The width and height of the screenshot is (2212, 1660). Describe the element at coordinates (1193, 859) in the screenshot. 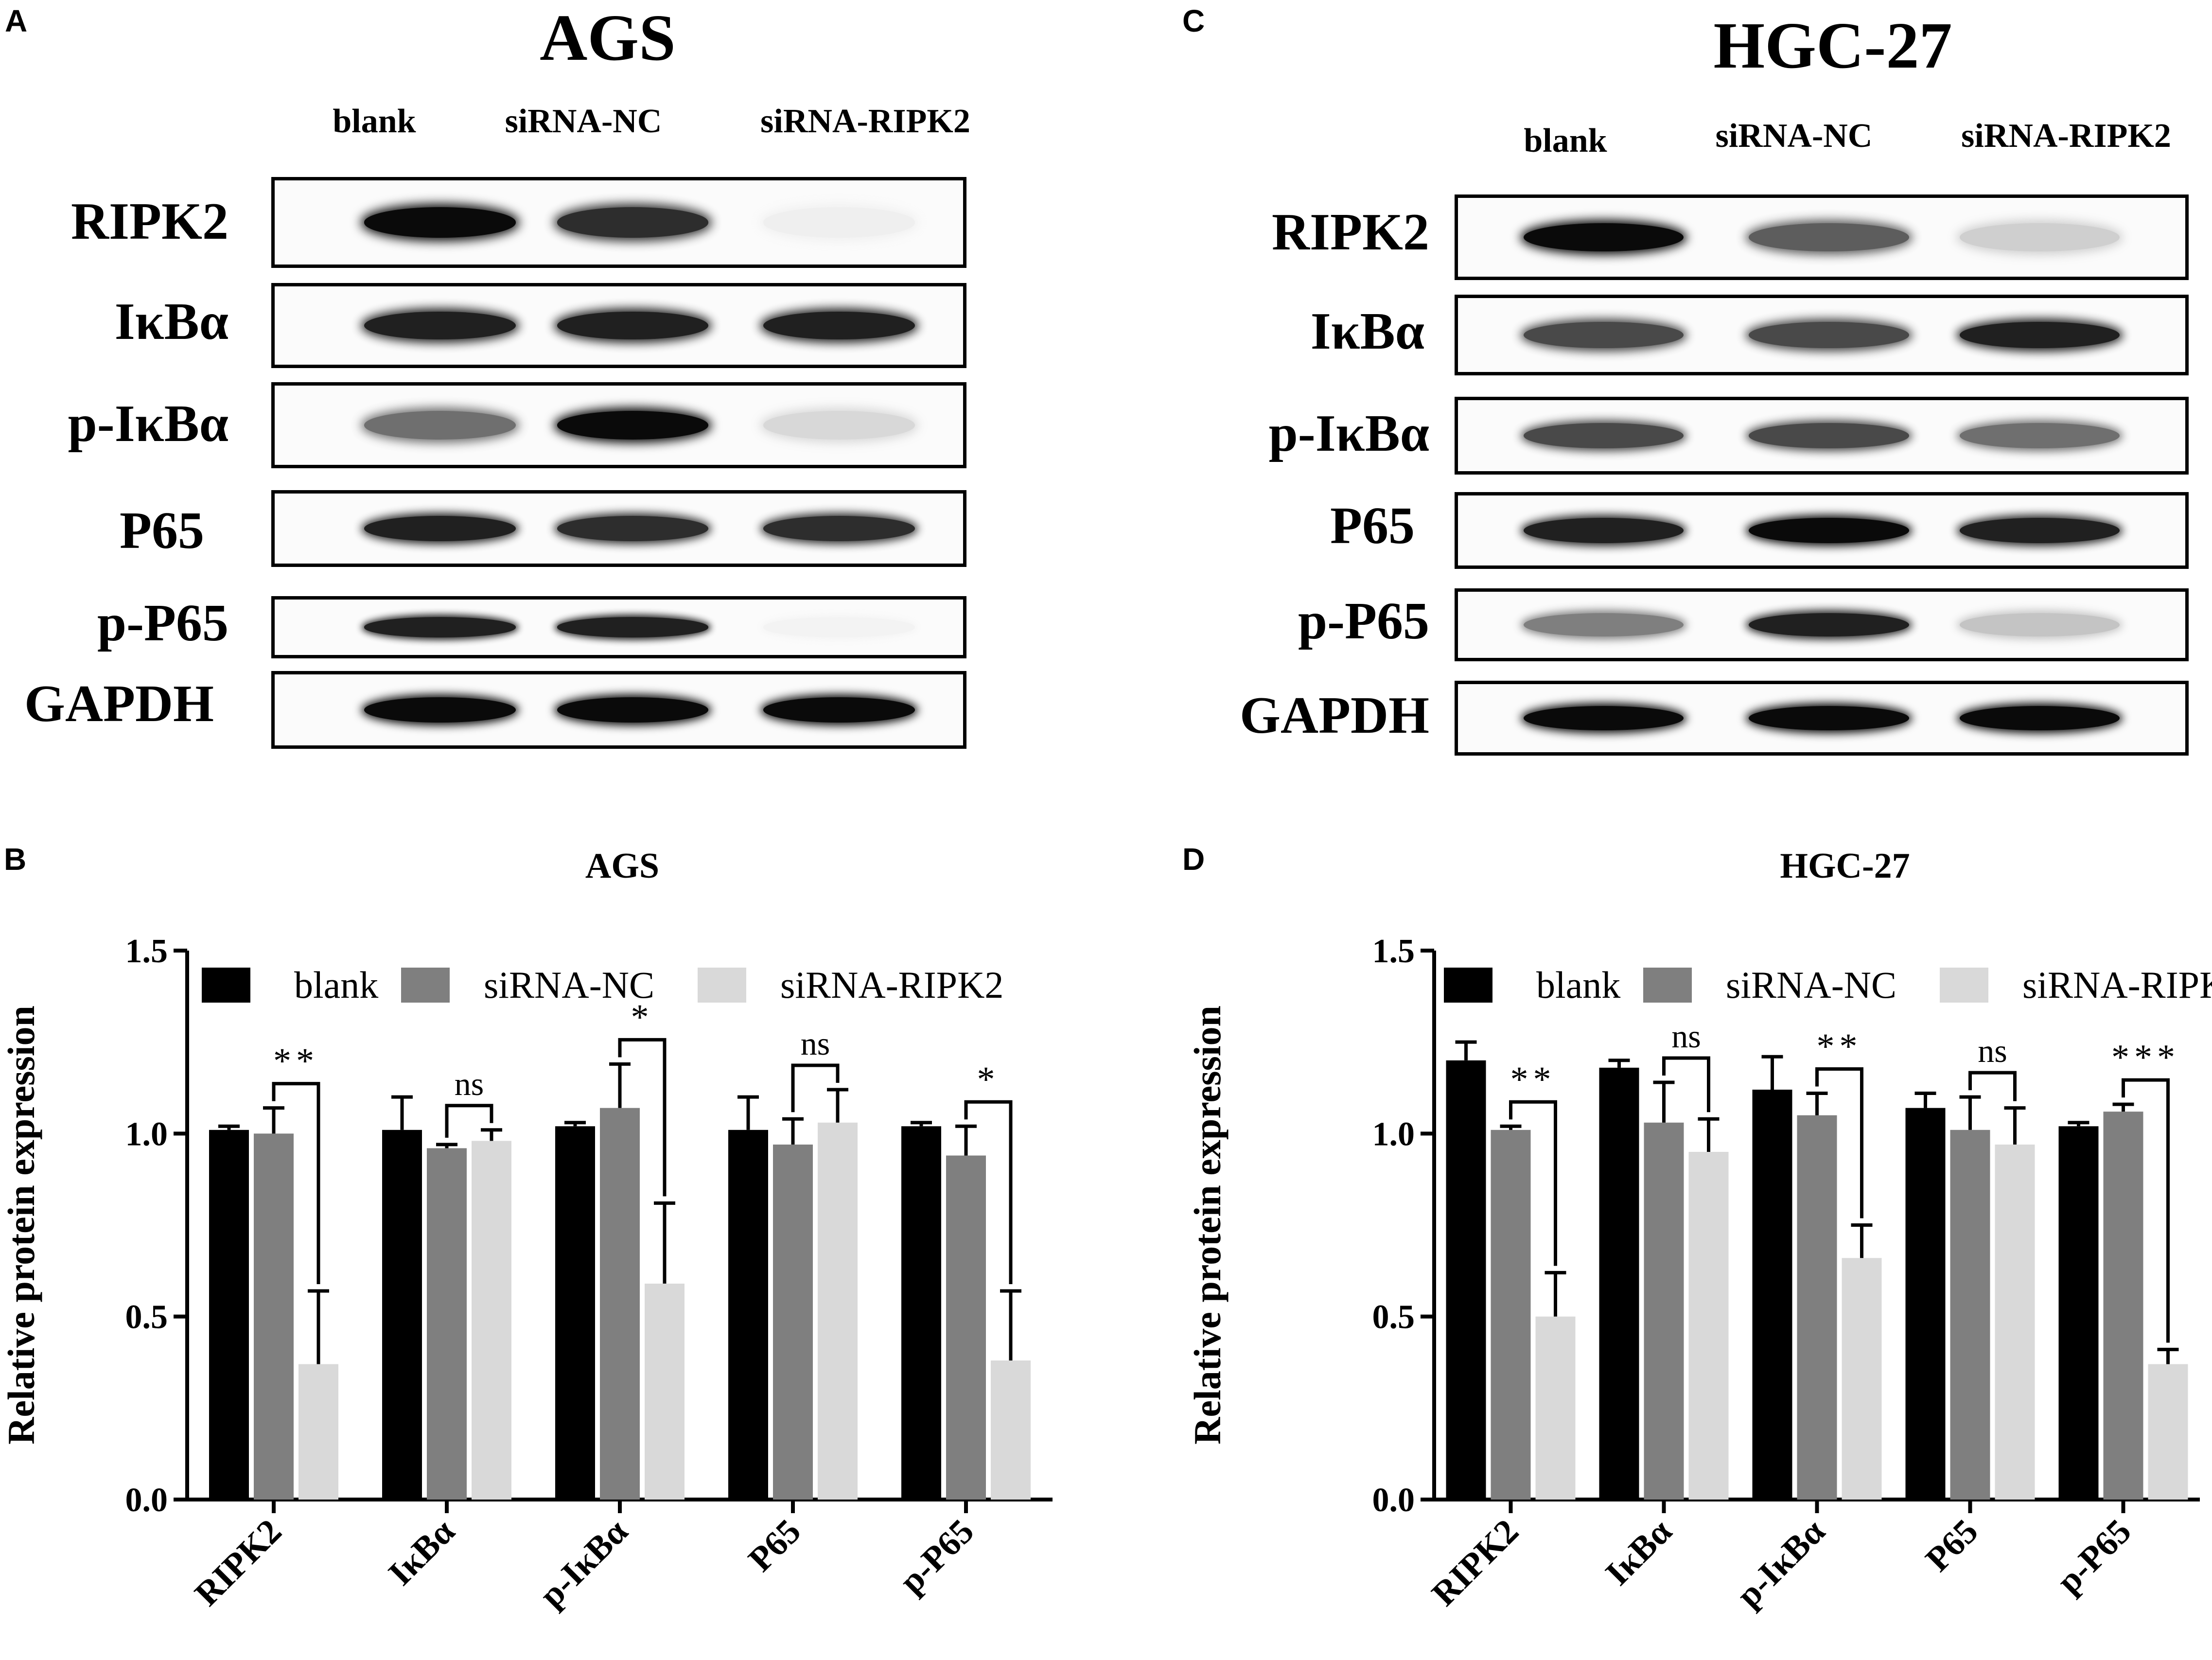

I see `panel-letter-d: D` at that location.